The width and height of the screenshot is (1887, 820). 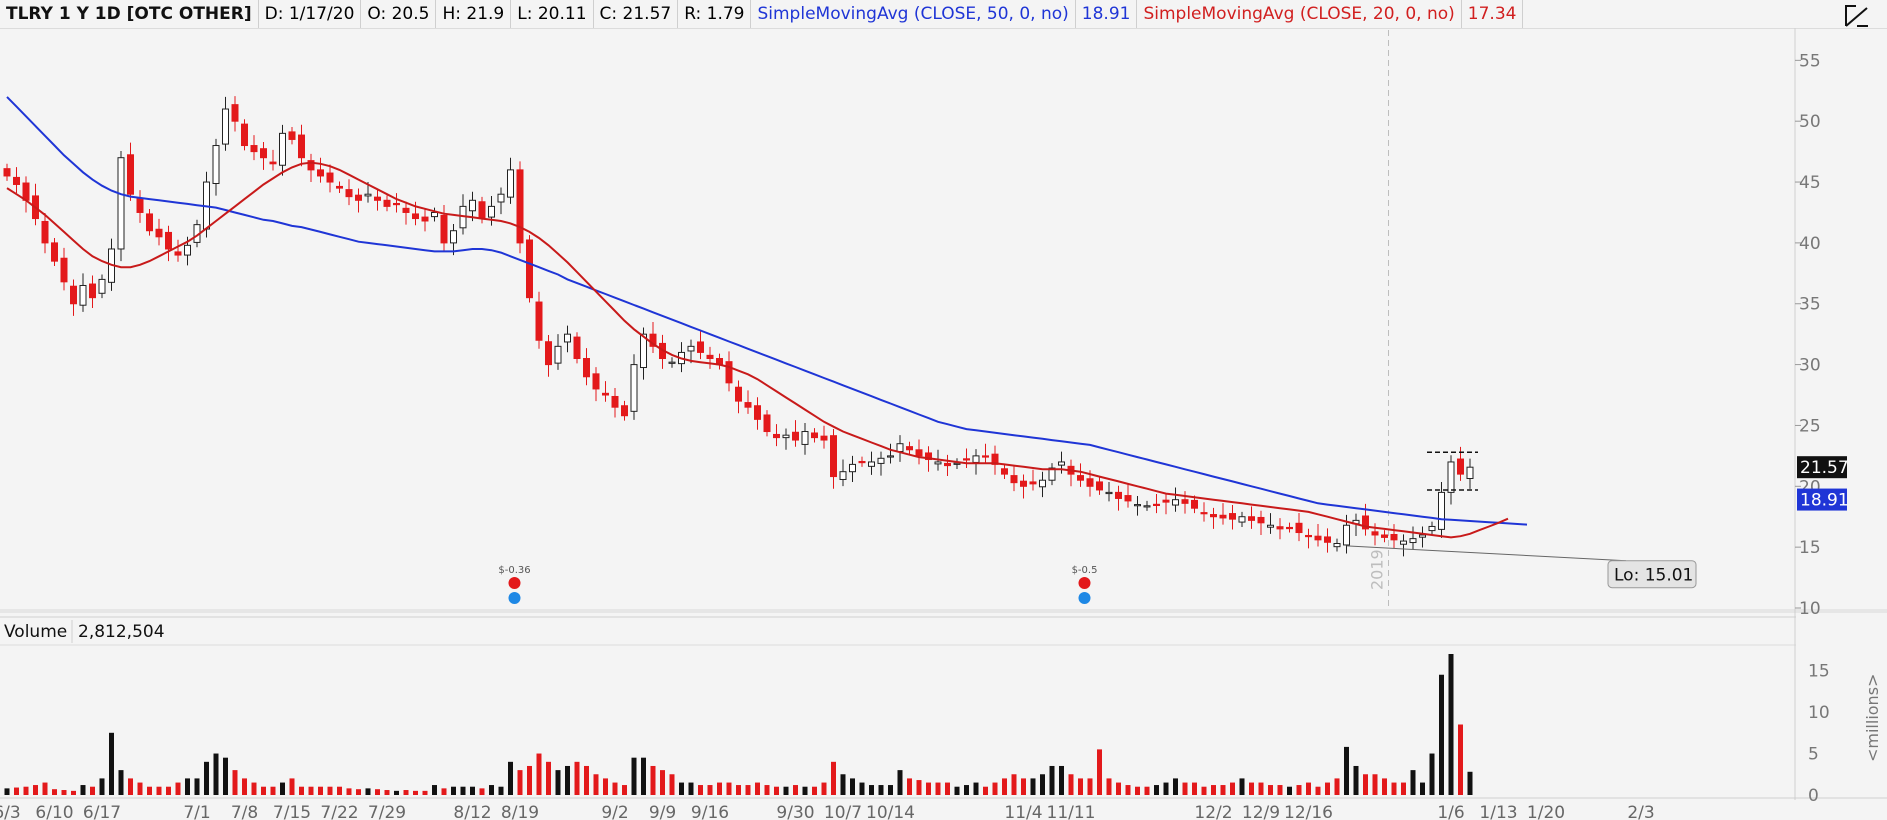 I want to click on earnings-icon, so click(x=514, y=583).